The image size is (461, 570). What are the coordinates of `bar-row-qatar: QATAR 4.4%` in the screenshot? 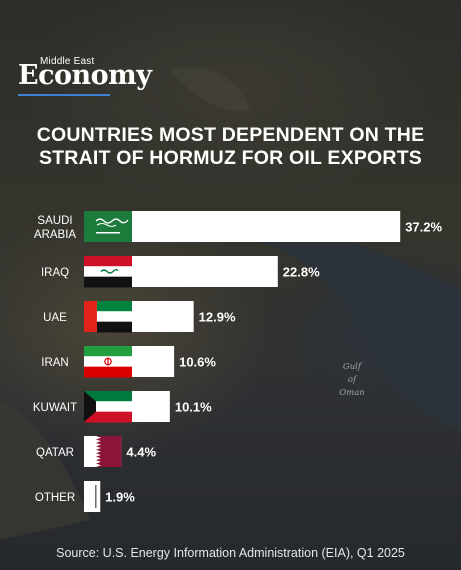 It's located at (96, 451).